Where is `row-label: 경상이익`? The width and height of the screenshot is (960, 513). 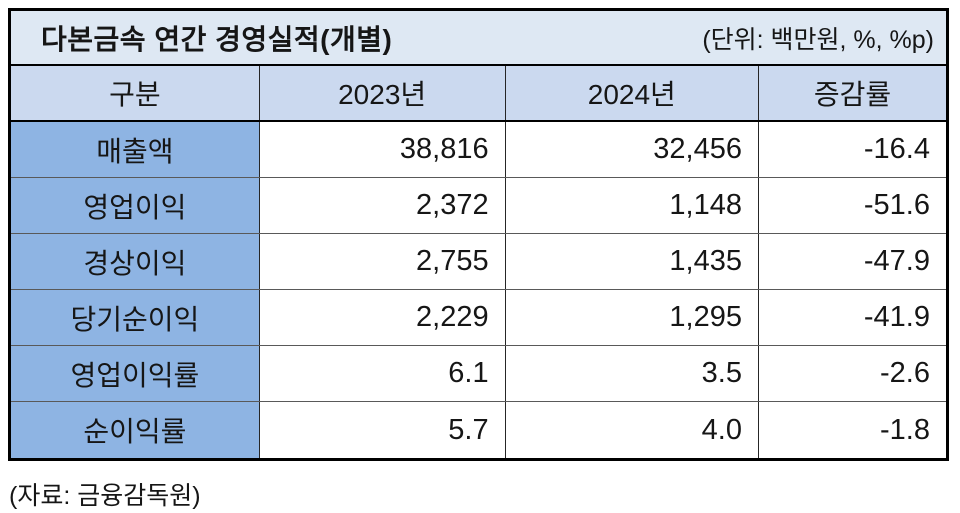
row-label: 경상이익 is located at coordinates (135, 261).